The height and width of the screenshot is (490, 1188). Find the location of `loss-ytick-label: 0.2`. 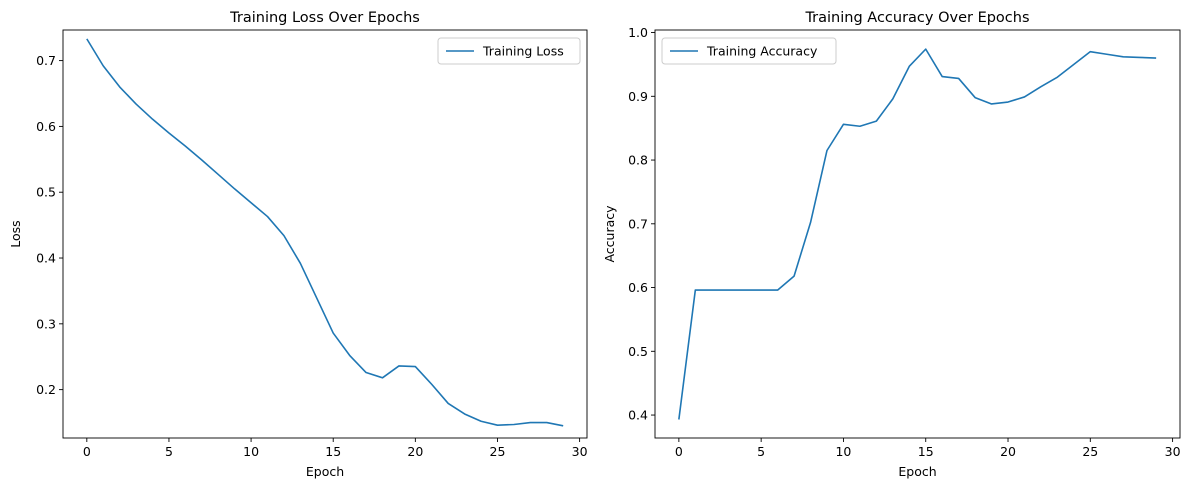

loss-ytick-label: 0.2 is located at coordinates (46, 389).